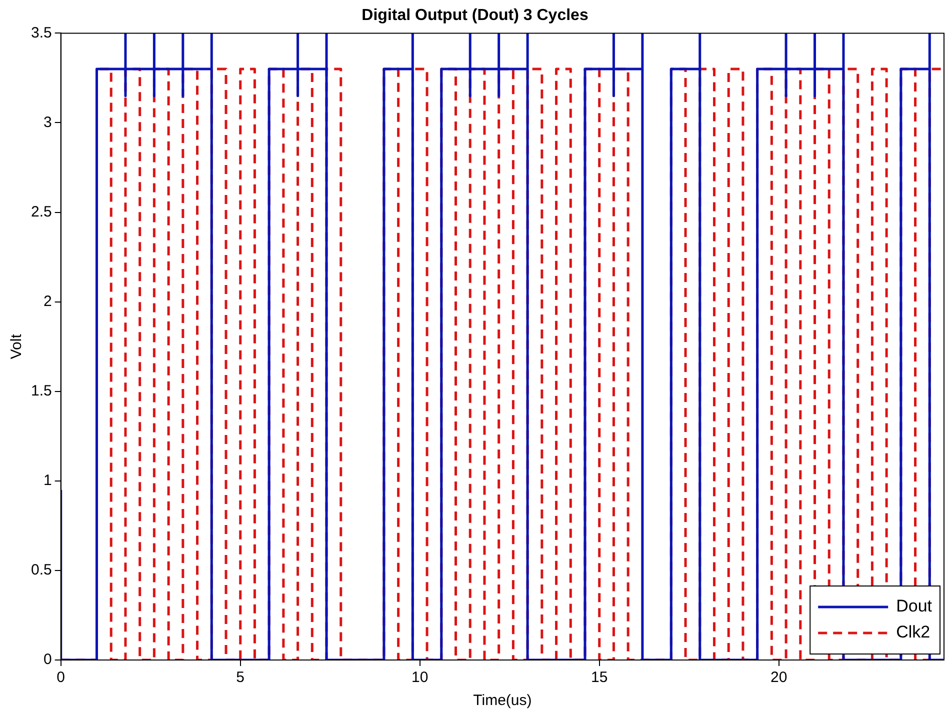 This screenshot has height=718, width=946. What do you see at coordinates (475, 15) in the screenshot?
I see `chart-title: Digital Output (Dout) 3 Cycles` at bounding box center [475, 15].